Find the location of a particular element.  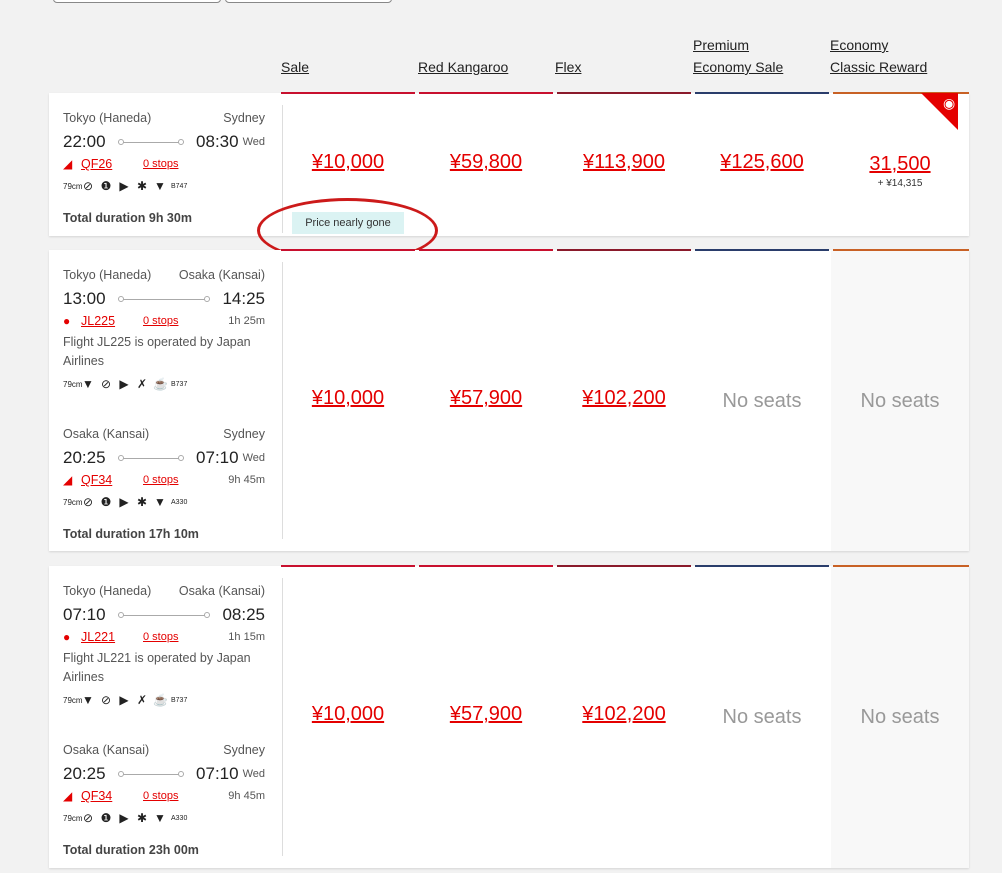

flight-number-link: QF26 is located at coordinates (97, 164).